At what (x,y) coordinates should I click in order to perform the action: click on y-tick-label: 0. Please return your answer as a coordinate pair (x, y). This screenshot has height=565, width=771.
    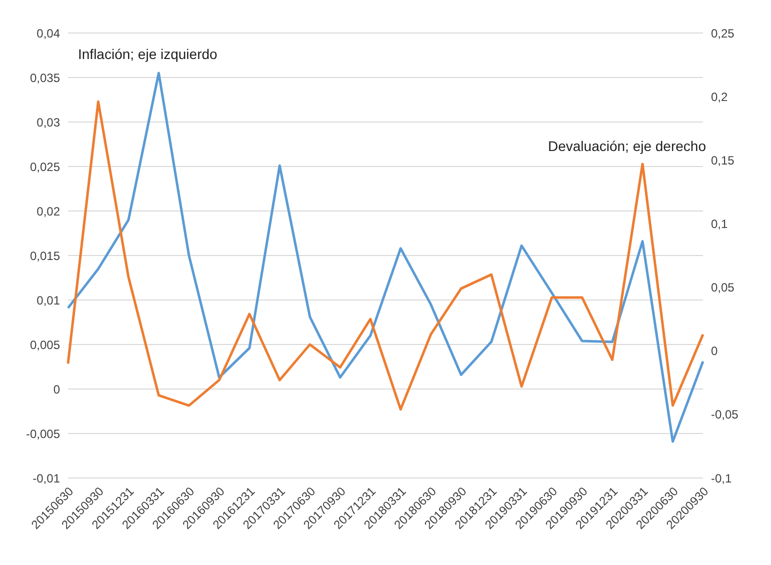
    Looking at the image, I should click on (56, 389).